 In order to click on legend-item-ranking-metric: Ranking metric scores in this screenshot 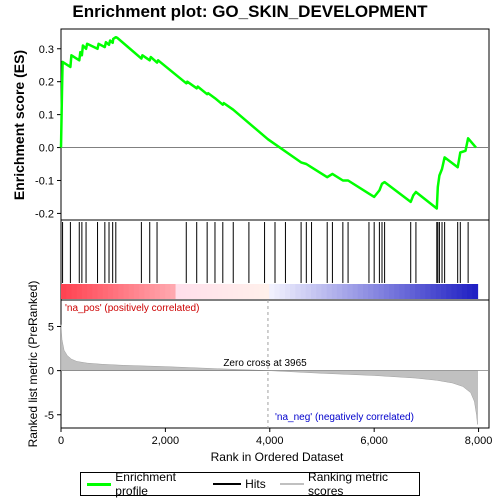, I will do `click(345, 484)`.